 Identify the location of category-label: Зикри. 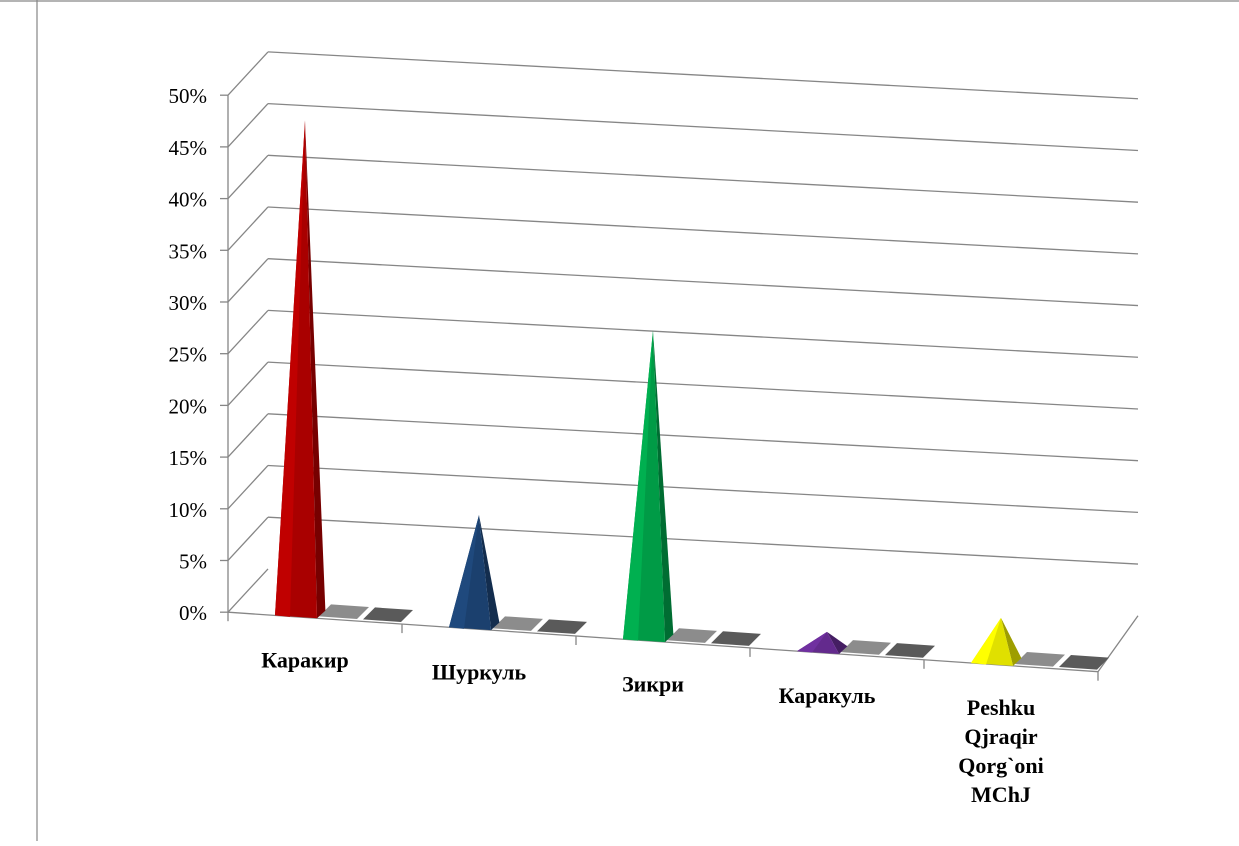
(653, 683).